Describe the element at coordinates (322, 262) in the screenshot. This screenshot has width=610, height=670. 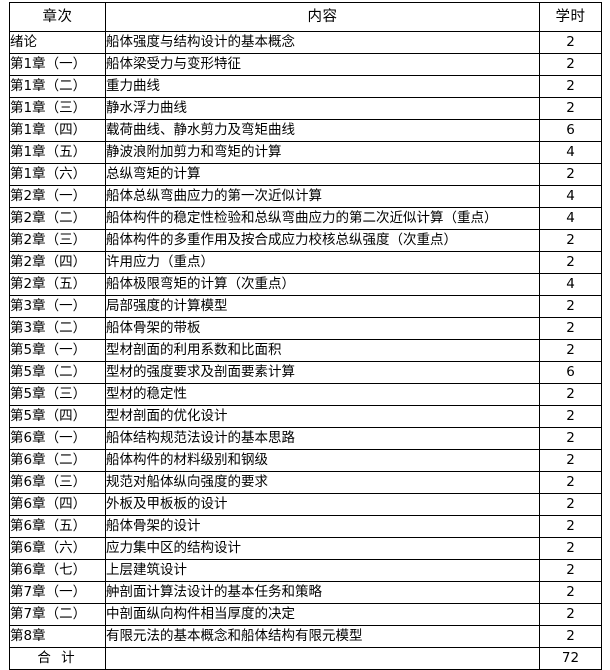
I see `cell-content: 许用应力（重点）` at that location.